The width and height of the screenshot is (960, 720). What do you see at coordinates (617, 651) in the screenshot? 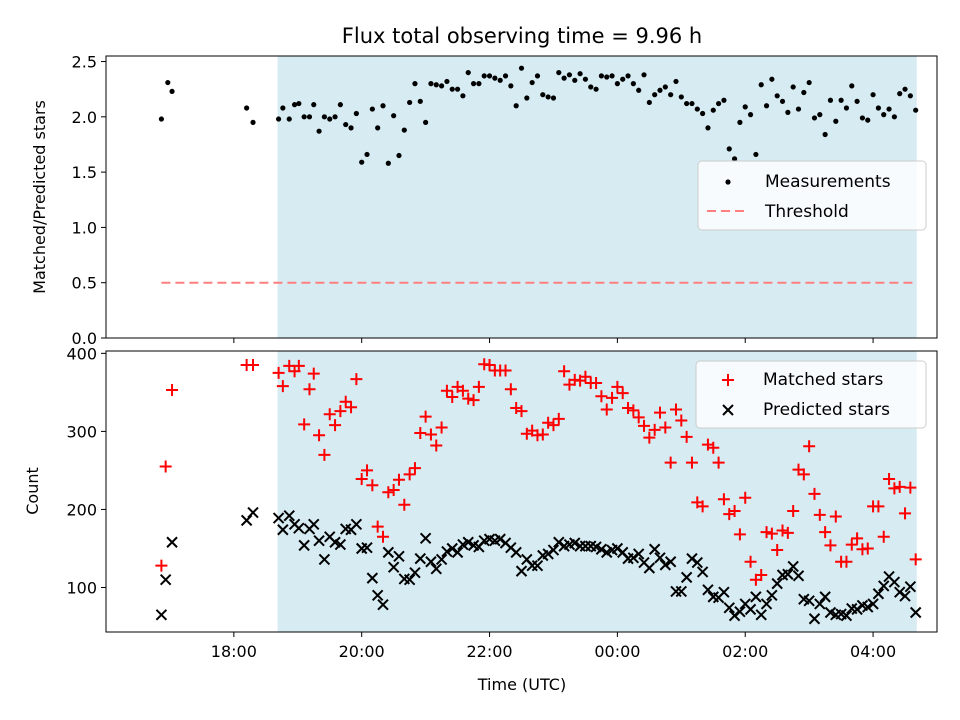
I see `x-tick-label: 00:00` at bounding box center [617, 651].